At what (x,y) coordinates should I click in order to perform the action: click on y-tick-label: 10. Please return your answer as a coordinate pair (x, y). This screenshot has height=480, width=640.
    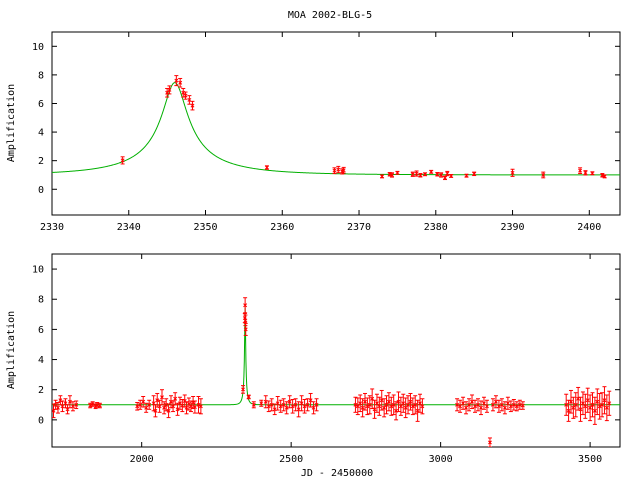
    Looking at the image, I should click on (38, 270).